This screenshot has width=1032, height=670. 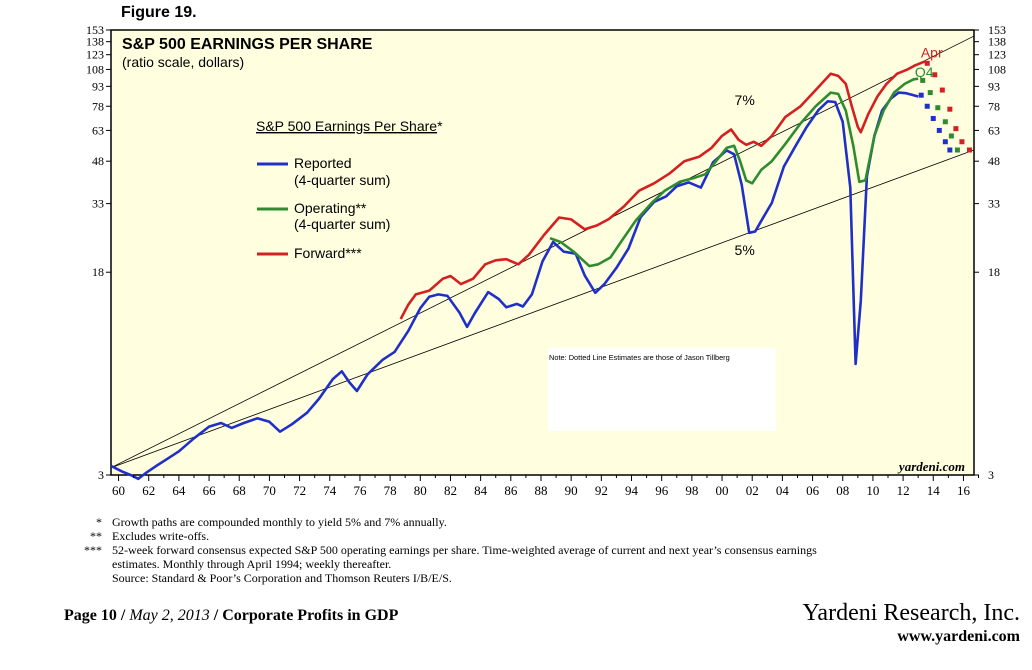 What do you see at coordinates (903, 490) in the screenshot?
I see `x-tick-label: 12` at bounding box center [903, 490].